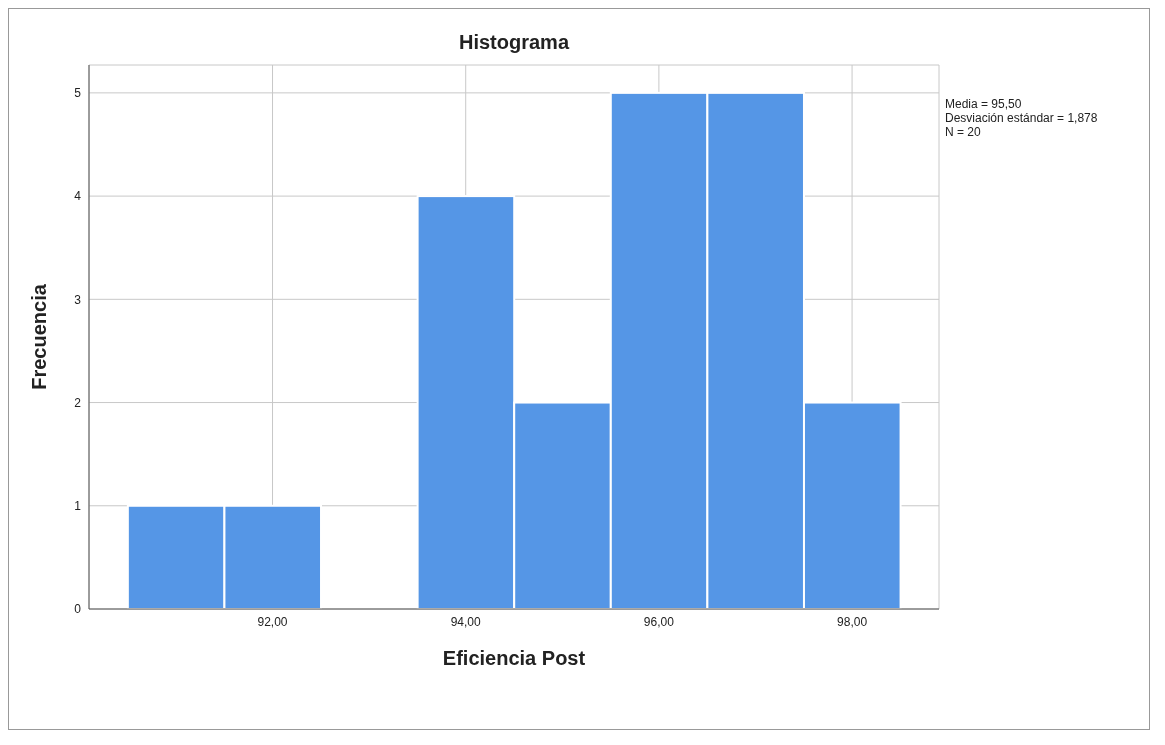 This screenshot has height=745, width=1165. Describe the element at coordinates (78, 93) in the screenshot. I see `y-tick-label: 5` at that location.